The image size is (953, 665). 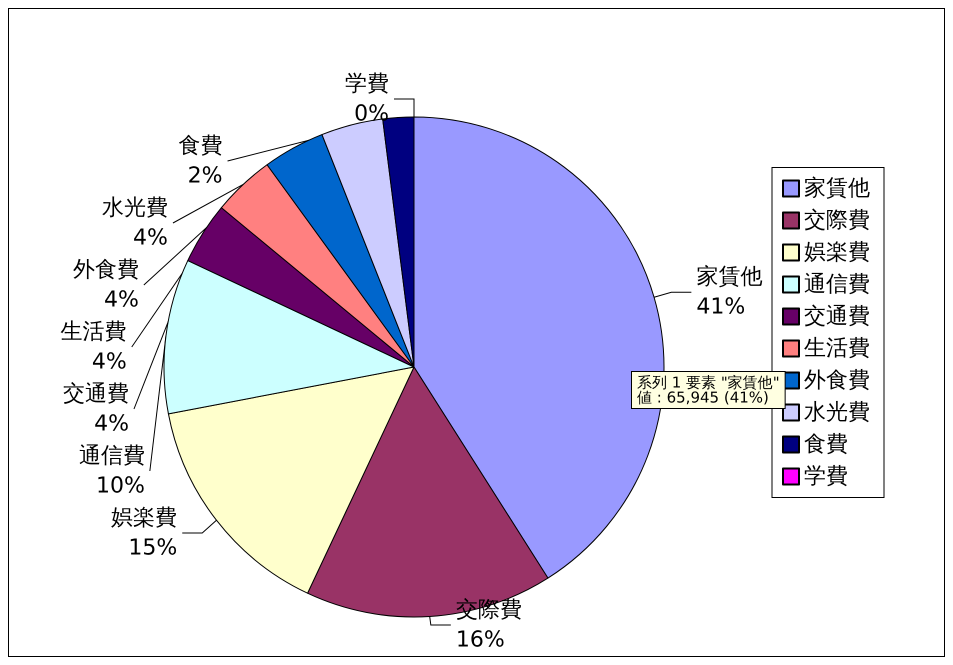 I want to click on legend-label: 通信費, so click(x=837, y=284).